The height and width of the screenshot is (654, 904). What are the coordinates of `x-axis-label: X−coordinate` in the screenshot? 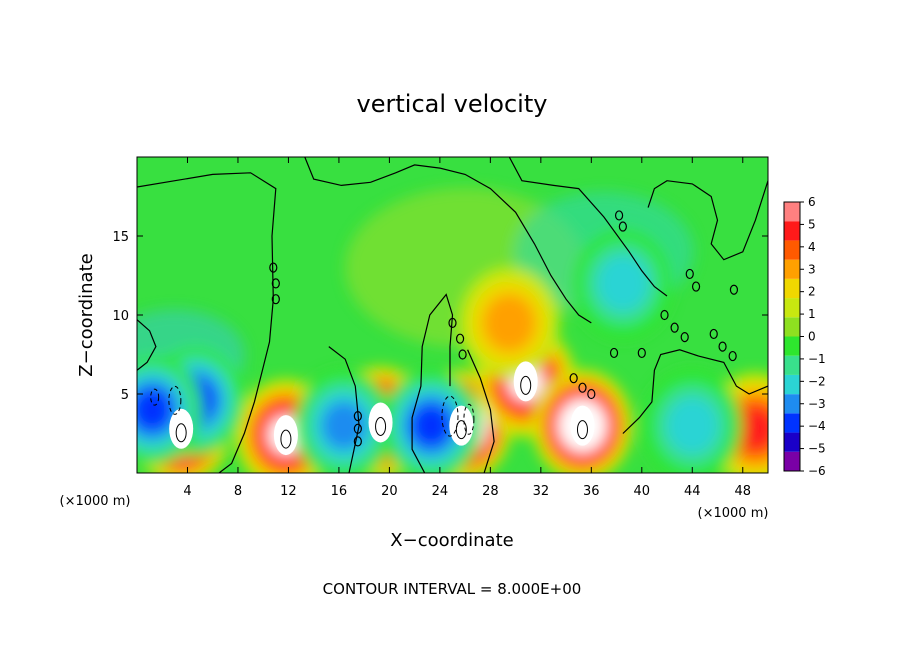 It's located at (451, 540).